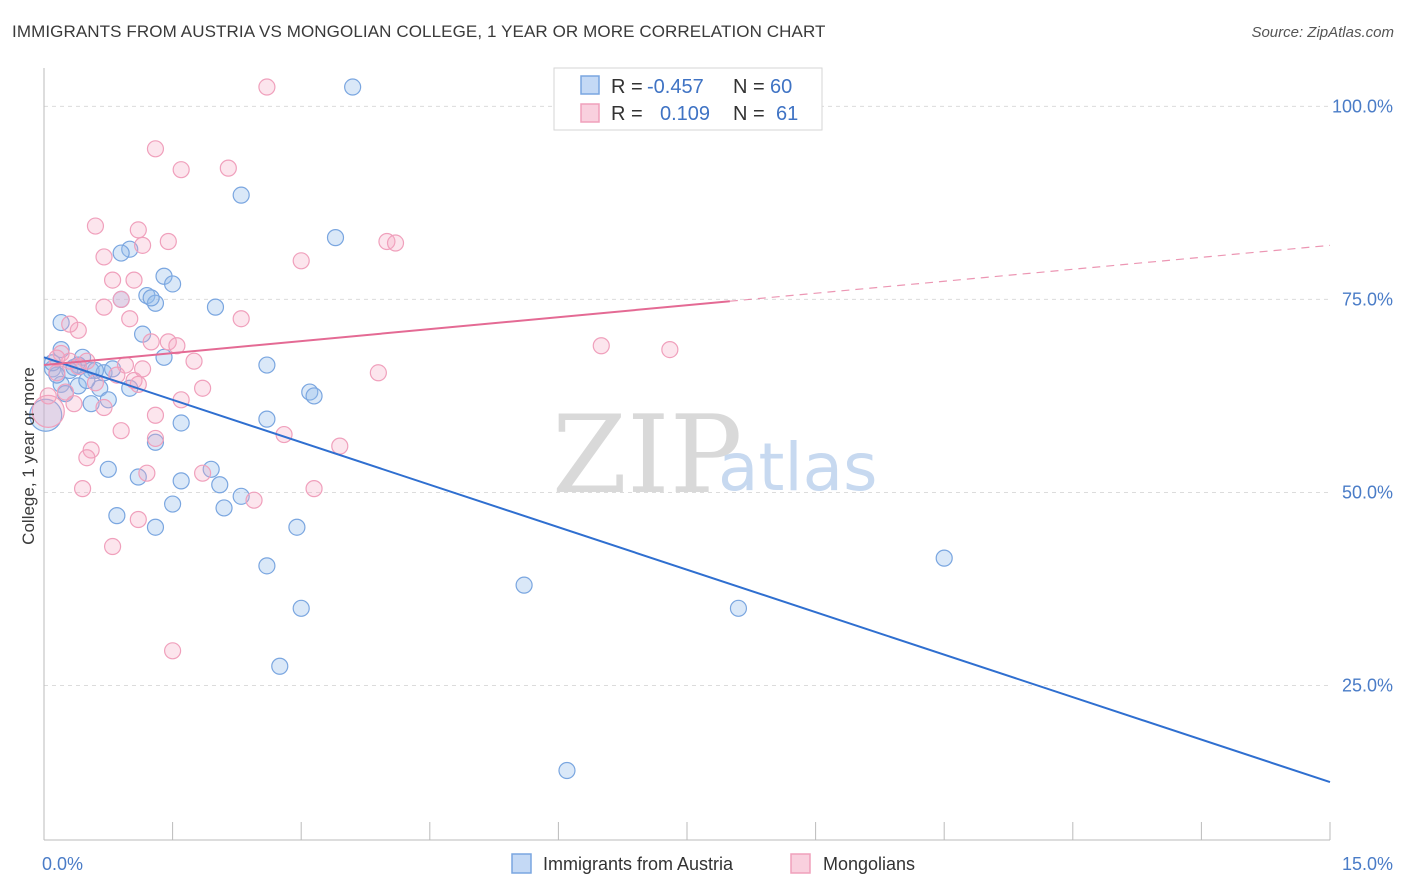 This screenshot has height=892, width=1406. Describe the element at coordinates (781, 87) in the screenshot. I see `legend-n-value-1: 60` at that location.